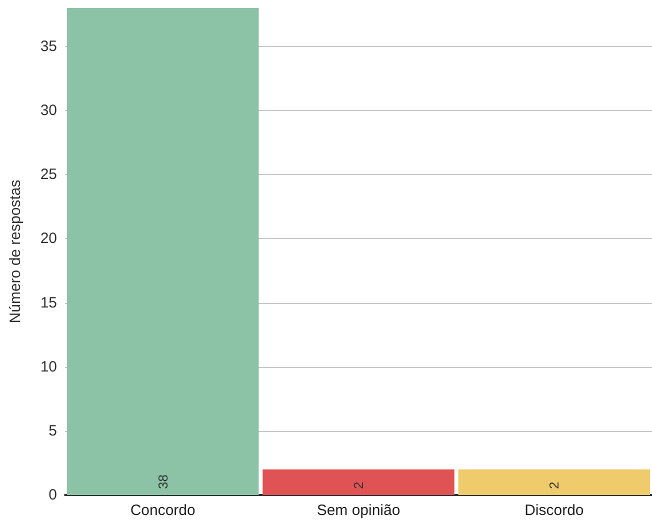 The height and width of the screenshot is (524, 652). What do you see at coordinates (48, 239) in the screenshot?
I see `y-tick-label: 20` at bounding box center [48, 239].